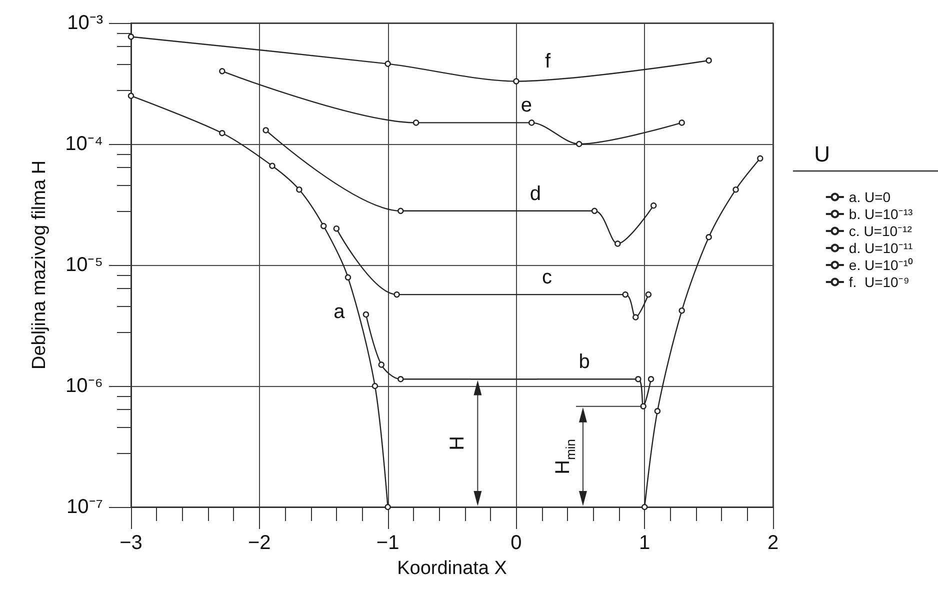  I want to click on annotation: b, so click(584, 362).